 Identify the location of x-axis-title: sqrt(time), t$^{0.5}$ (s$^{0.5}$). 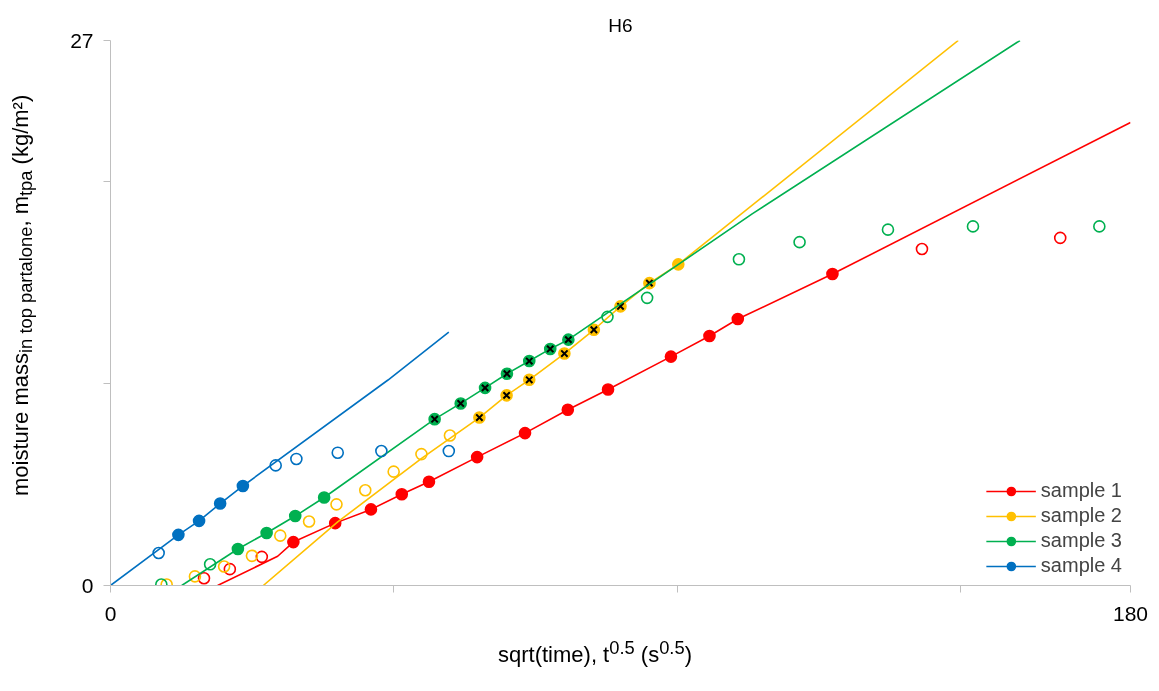
(595, 653).